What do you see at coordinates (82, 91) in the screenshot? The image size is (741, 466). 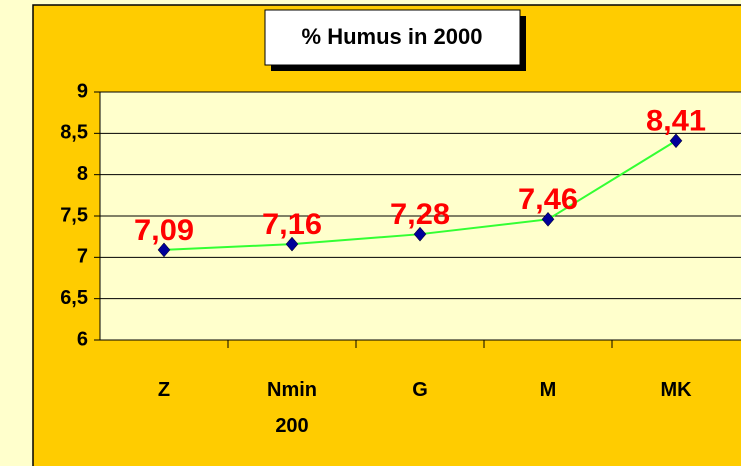 I see `y-tick-label: 9` at bounding box center [82, 91].